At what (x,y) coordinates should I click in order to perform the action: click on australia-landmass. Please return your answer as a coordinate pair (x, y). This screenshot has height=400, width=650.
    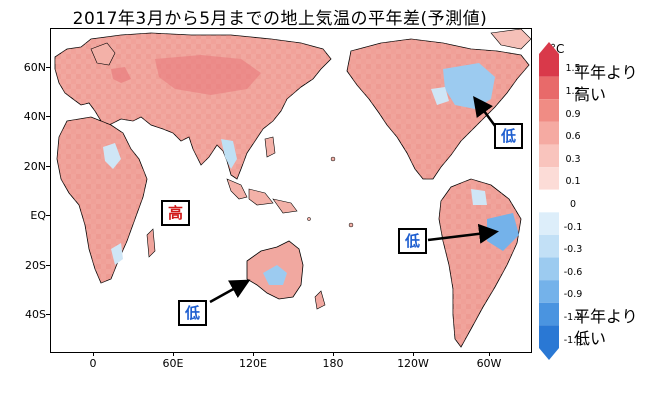
    Looking at the image, I should click on (286, 275).